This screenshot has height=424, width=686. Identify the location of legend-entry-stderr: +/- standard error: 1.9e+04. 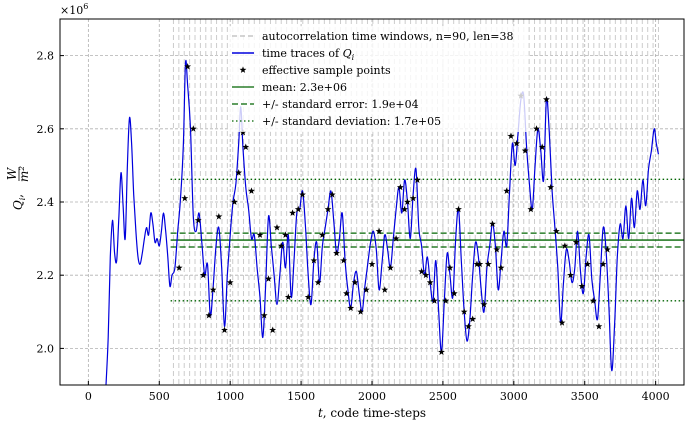
(325, 104).